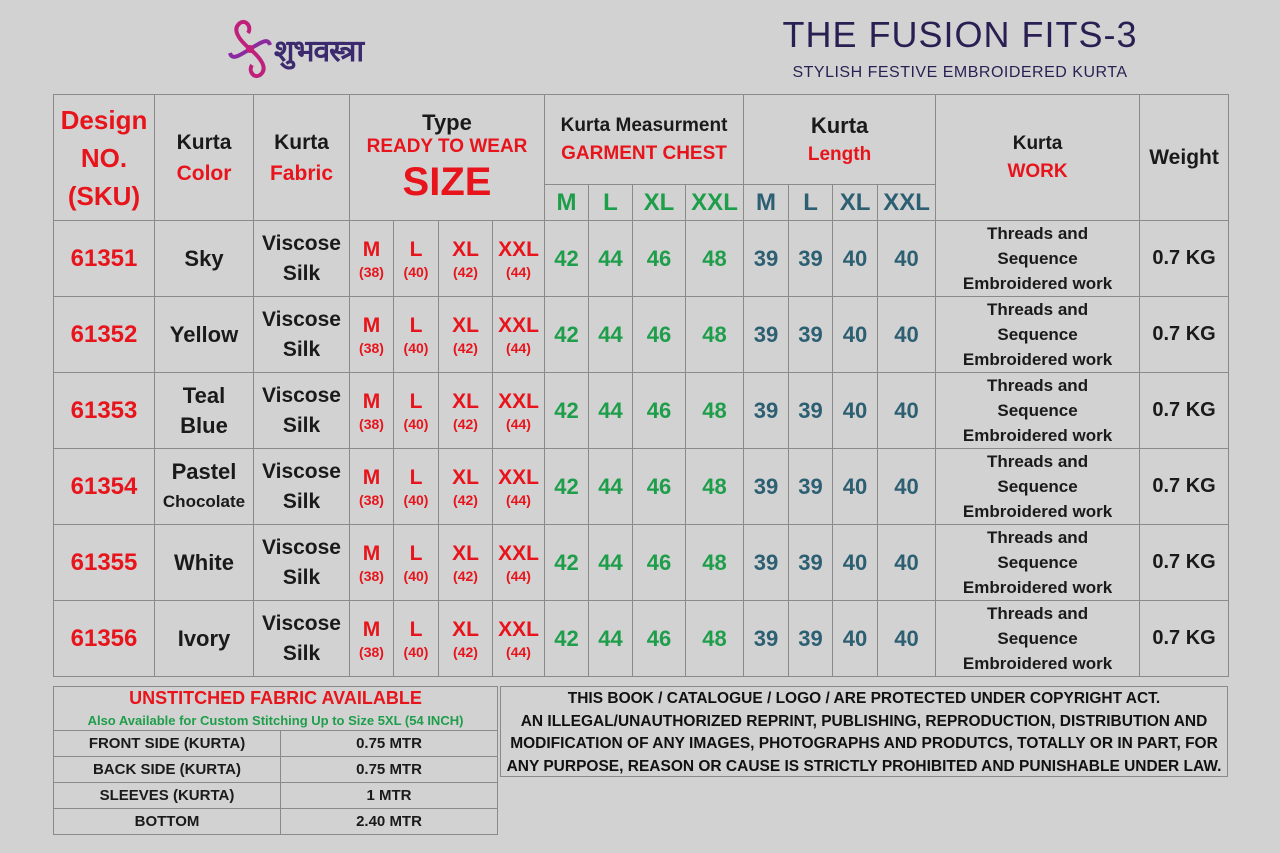 Image resolution: width=1280 pixels, height=853 pixels. What do you see at coordinates (1184, 157) in the screenshot?
I see `header-weight: Weight` at bounding box center [1184, 157].